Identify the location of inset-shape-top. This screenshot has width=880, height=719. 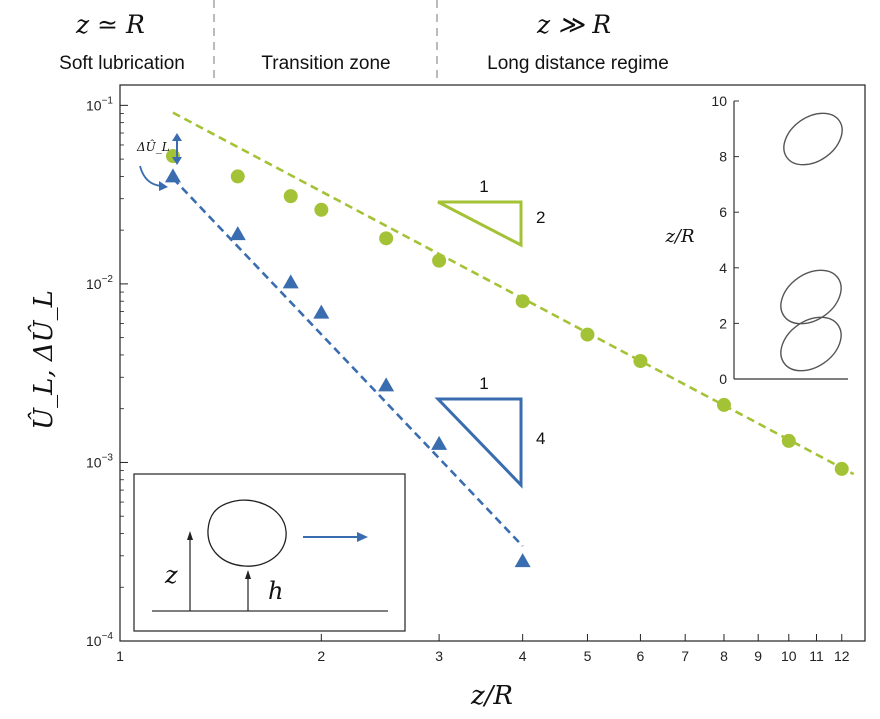
(813, 139).